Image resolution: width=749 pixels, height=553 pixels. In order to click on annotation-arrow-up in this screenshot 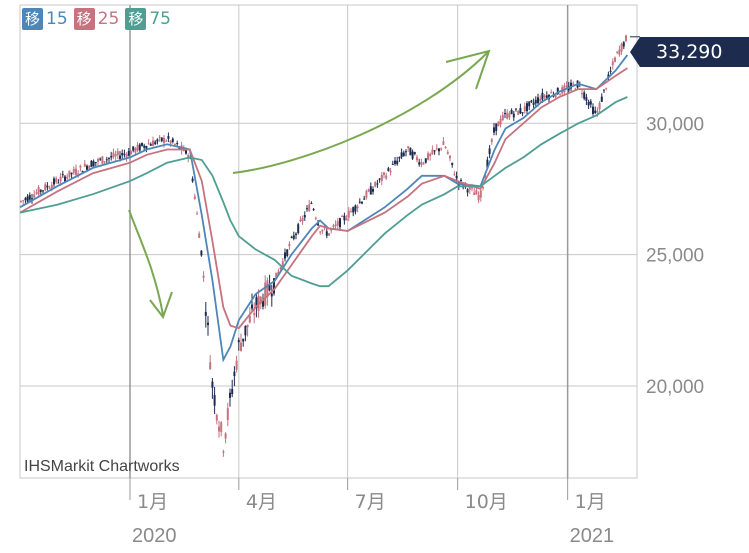, I will do `click(360, 112)`.